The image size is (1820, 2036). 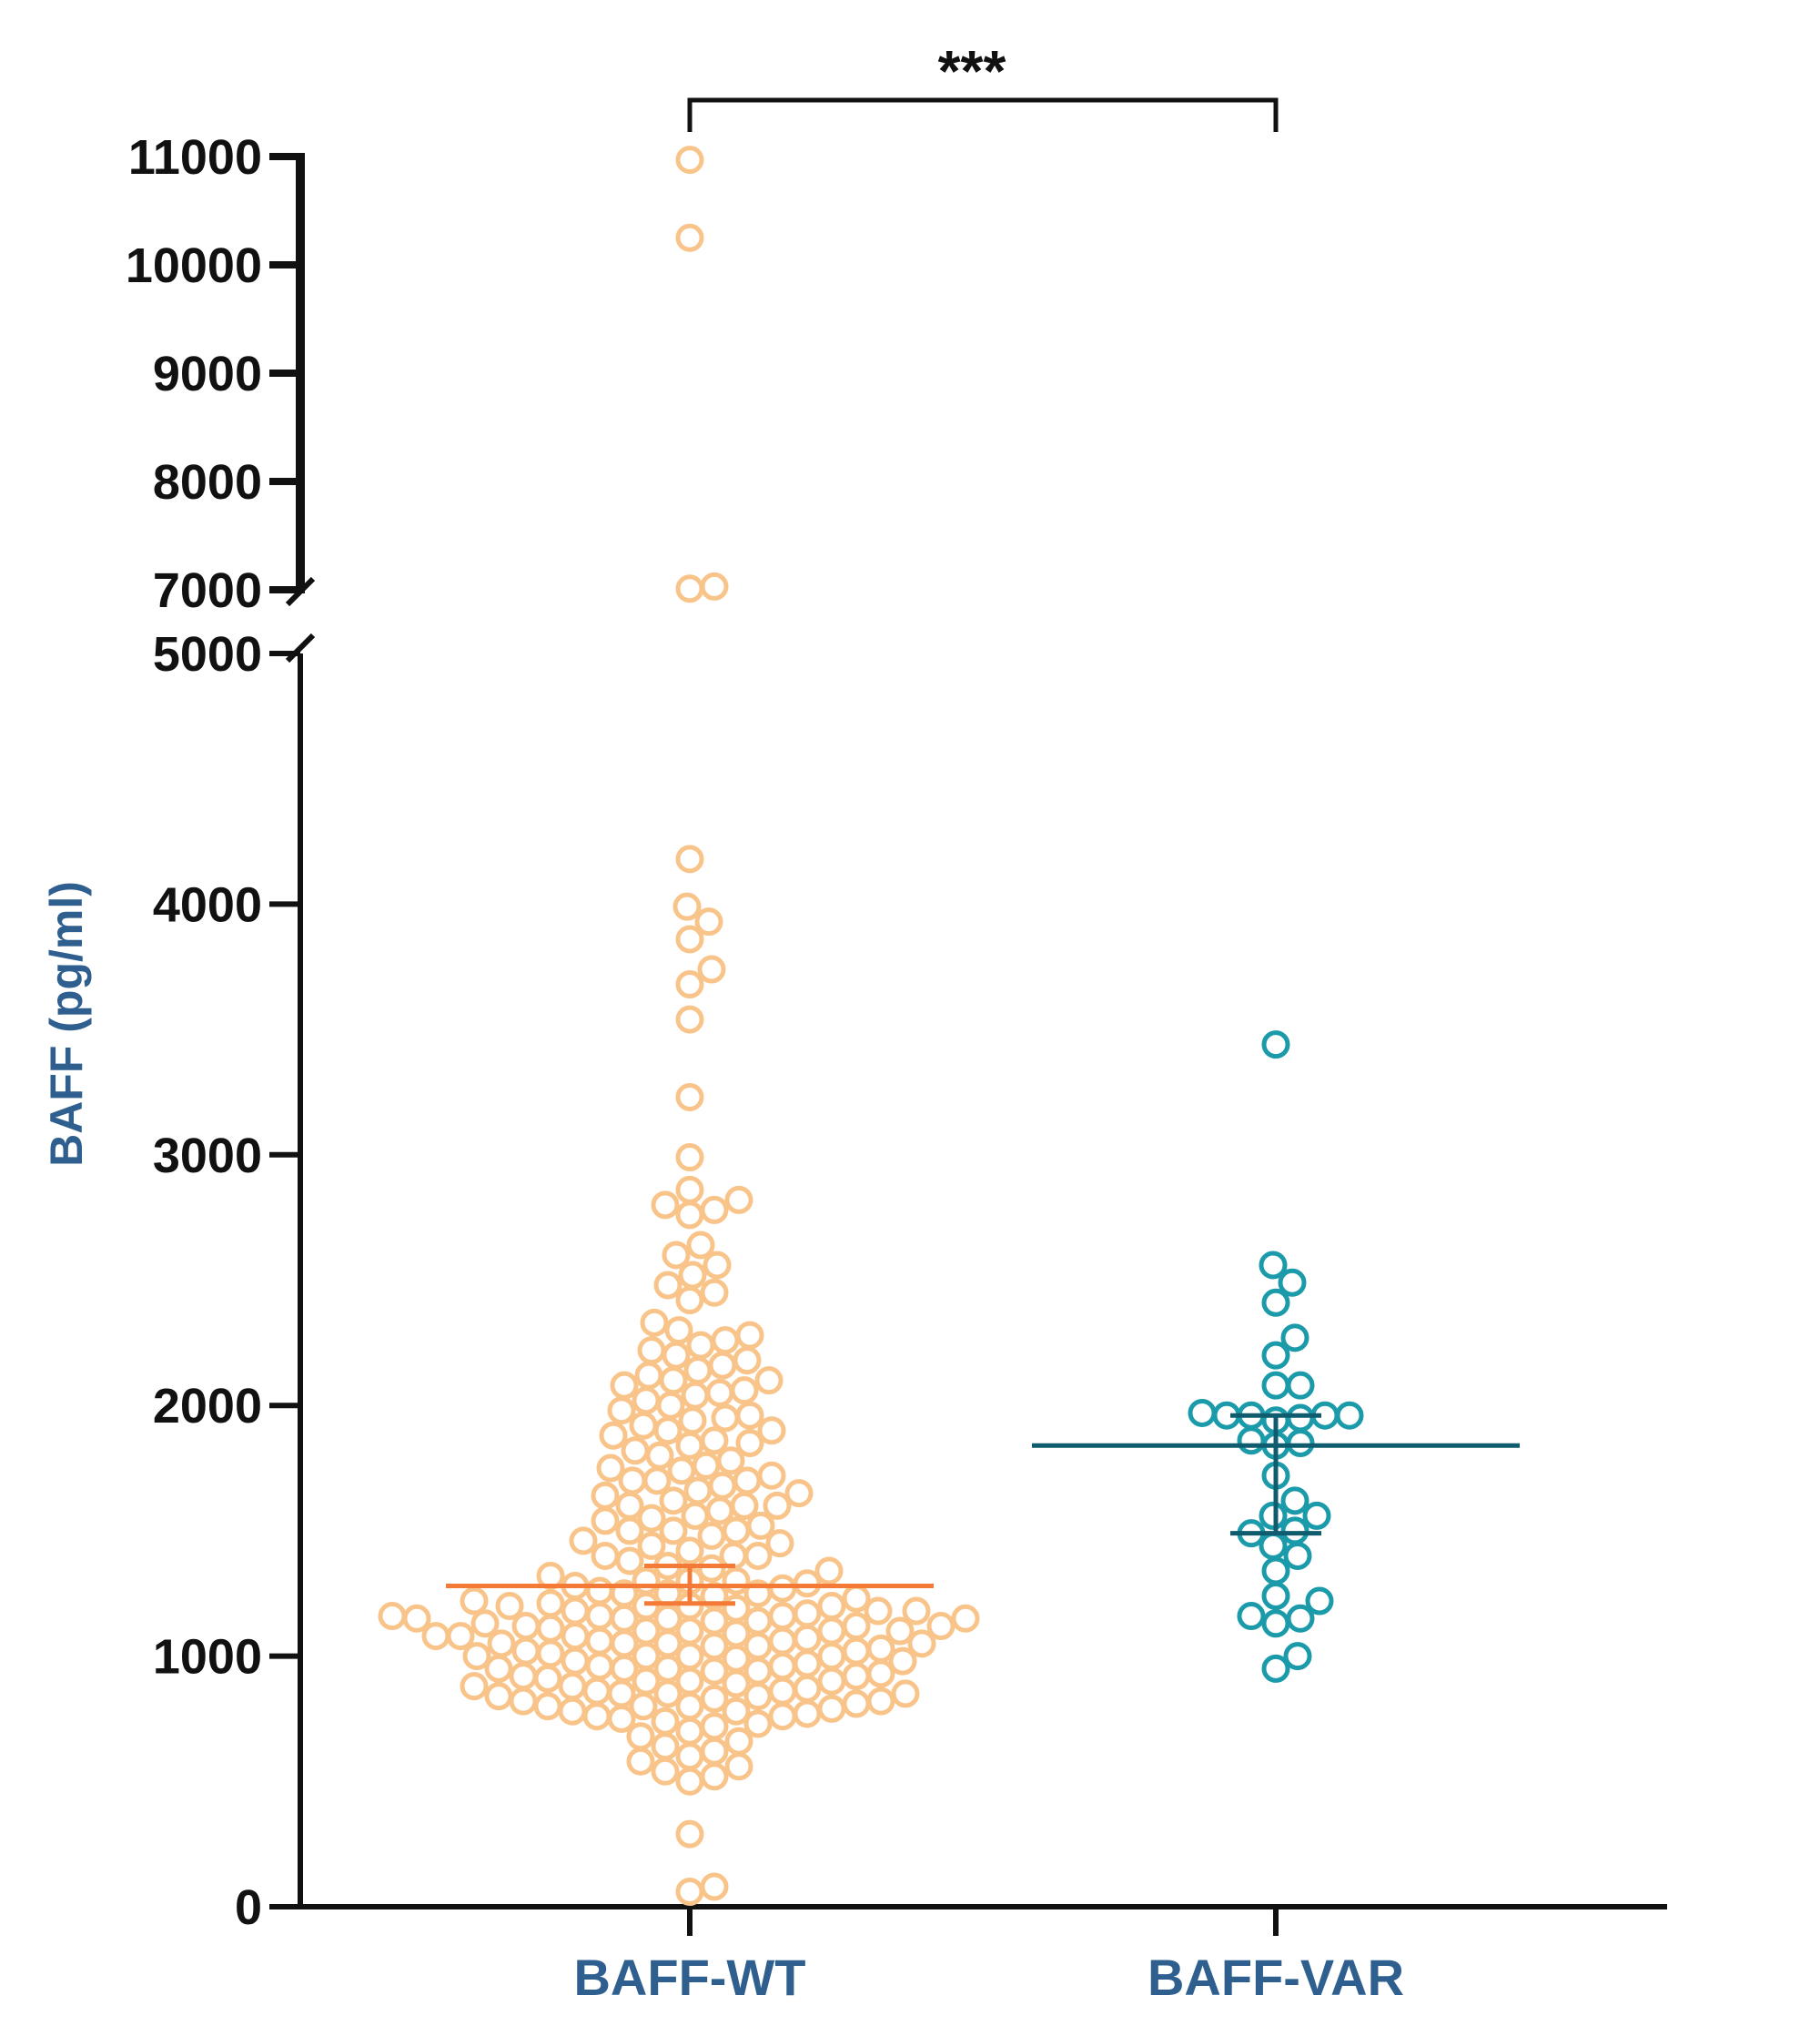 What do you see at coordinates (194, 265) in the screenshot?
I see `y-tick-label-10000: 10000` at bounding box center [194, 265].